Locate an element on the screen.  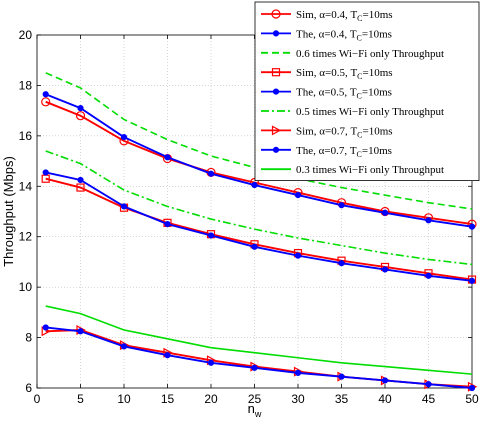
x-tick-label: 20 is located at coordinates (211, 399).